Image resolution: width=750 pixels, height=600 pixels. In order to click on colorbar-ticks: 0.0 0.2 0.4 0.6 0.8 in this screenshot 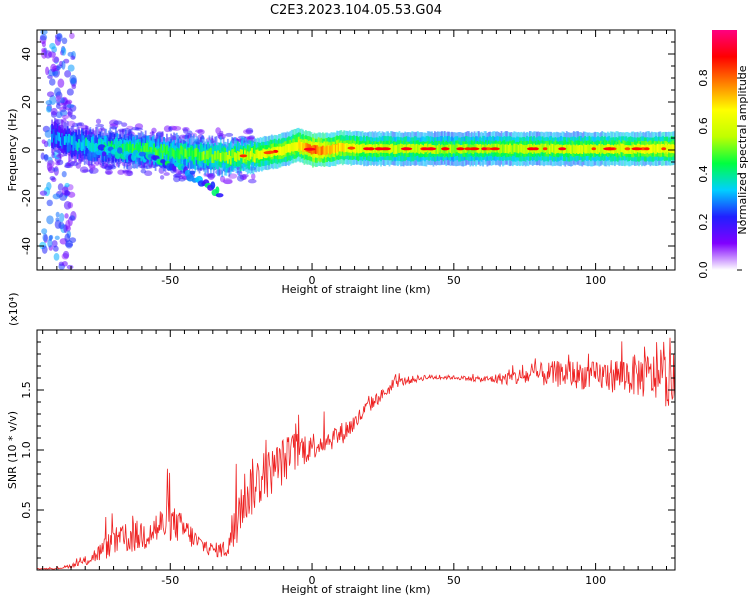, I will do `click(719, 174)`.